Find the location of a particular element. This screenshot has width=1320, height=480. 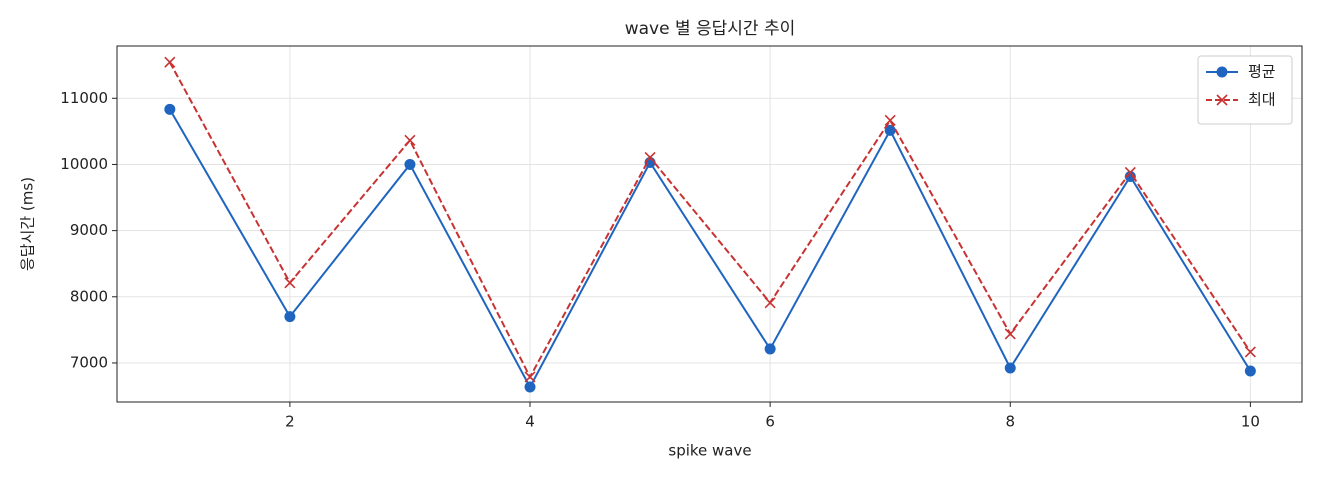

y-tick-label: 8000 is located at coordinates (89, 296).